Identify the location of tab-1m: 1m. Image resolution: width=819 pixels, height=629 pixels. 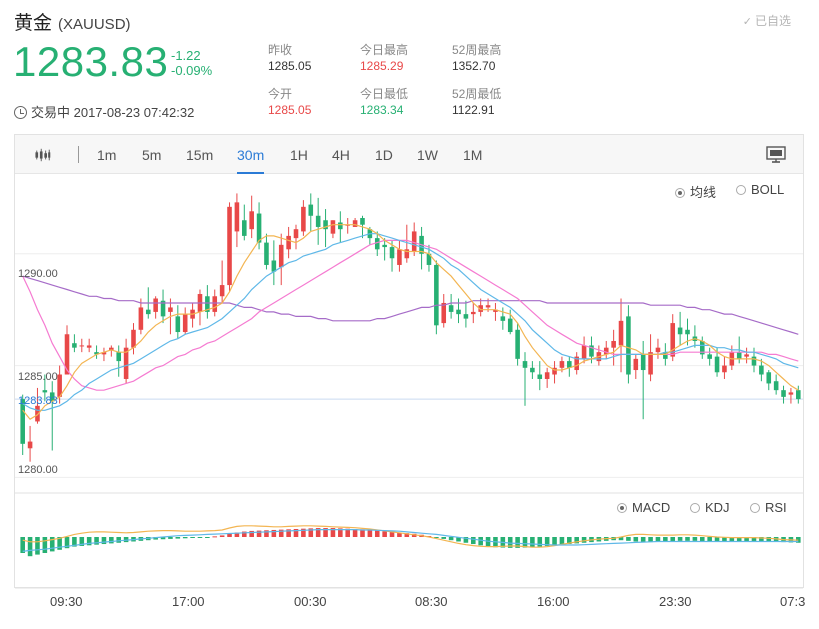
(107, 155).